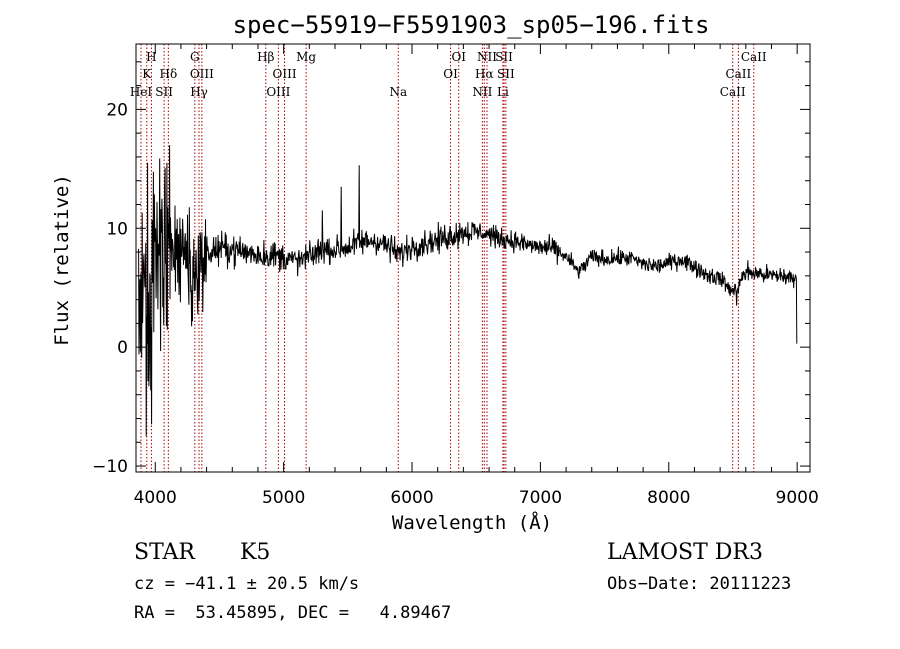 This screenshot has height=649, width=900. What do you see at coordinates (668, 498) in the screenshot?
I see `x-tick-label: 8000` at bounding box center [668, 498].